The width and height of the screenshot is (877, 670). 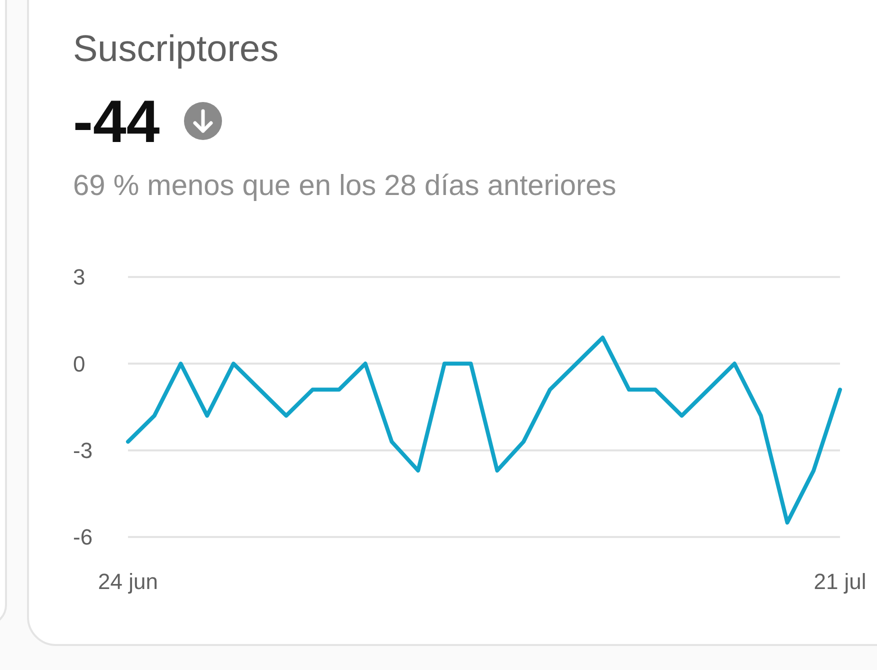 I want to click on chart-title: Suscriptores, so click(x=176, y=48).